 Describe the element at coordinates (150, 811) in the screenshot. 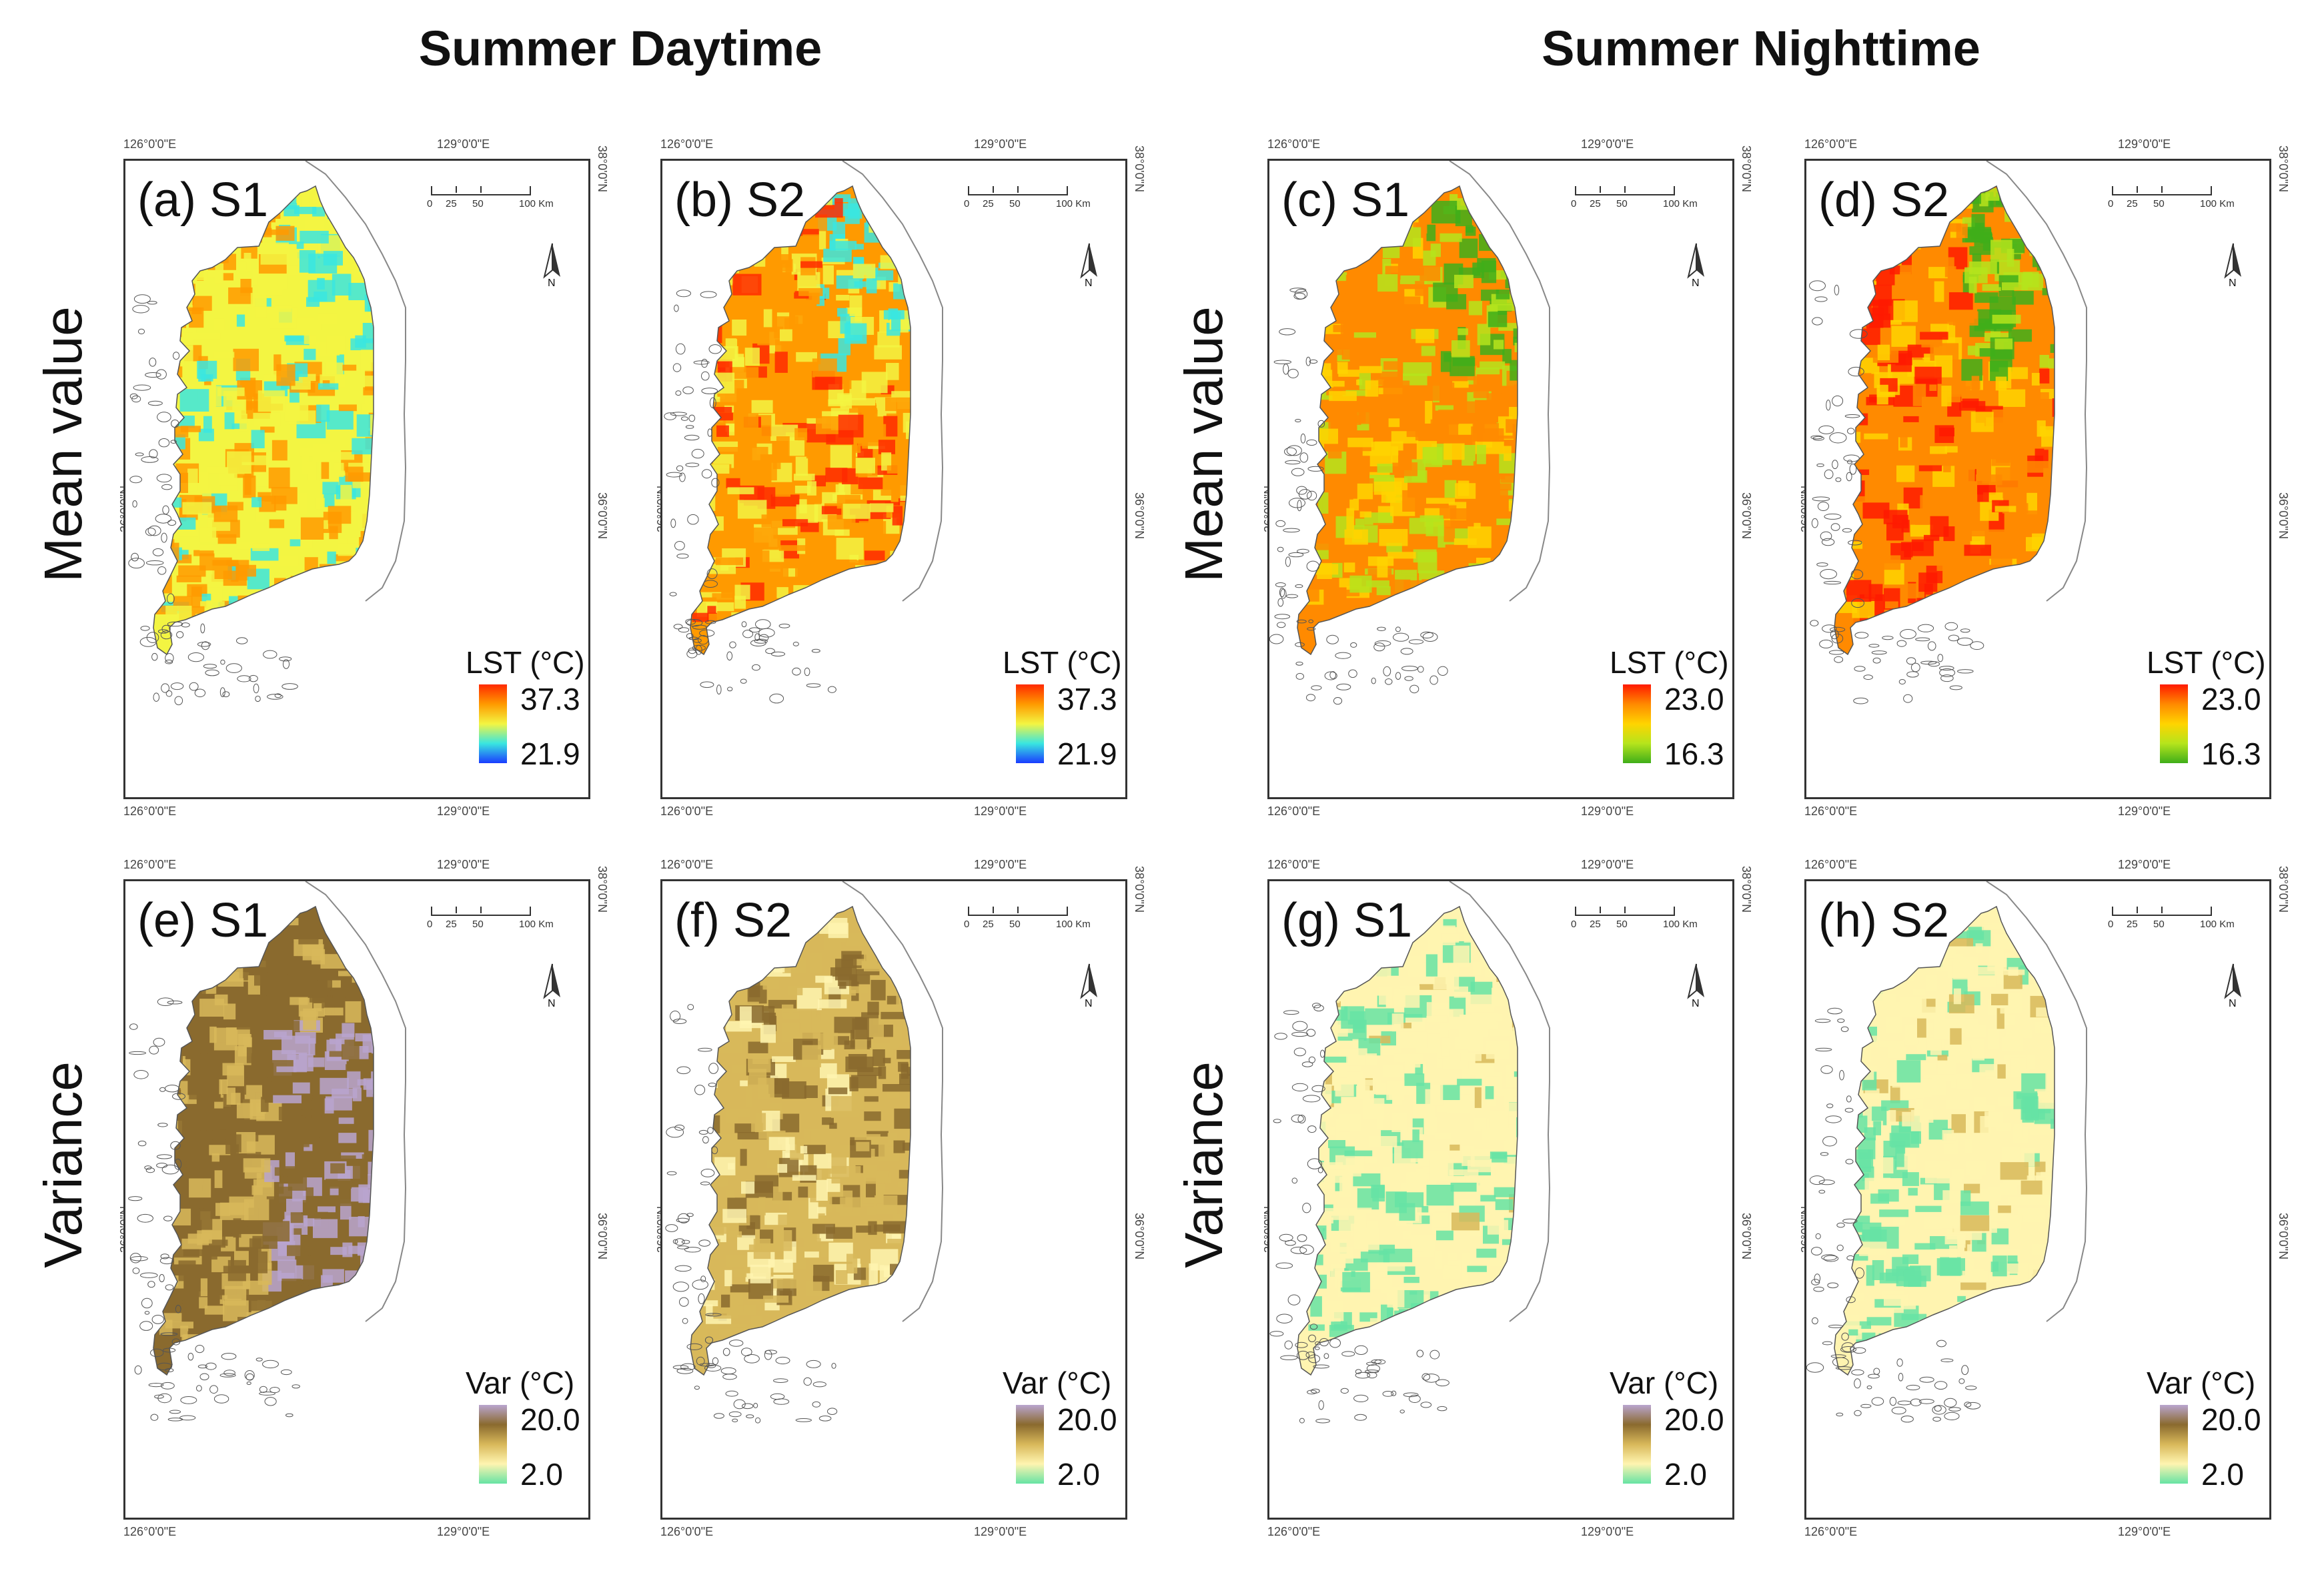

I see `lon-label-bottom-west: 126°0'0"E` at that location.